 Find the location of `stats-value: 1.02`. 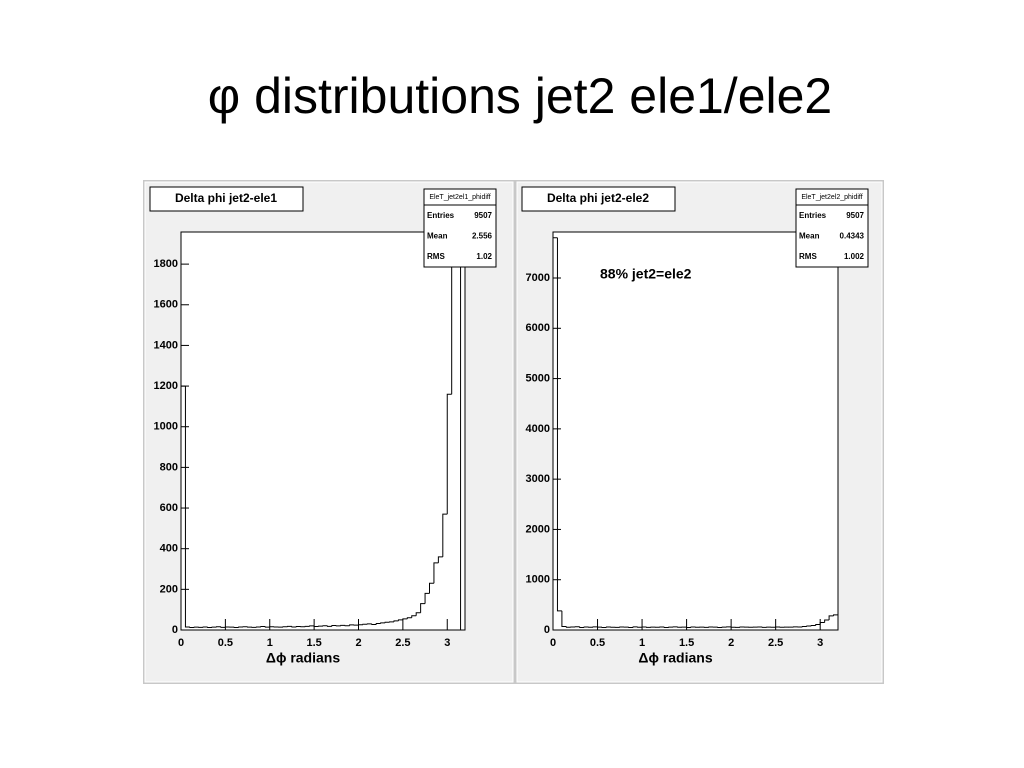

stats-value: 1.02 is located at coordinates (484, 256).